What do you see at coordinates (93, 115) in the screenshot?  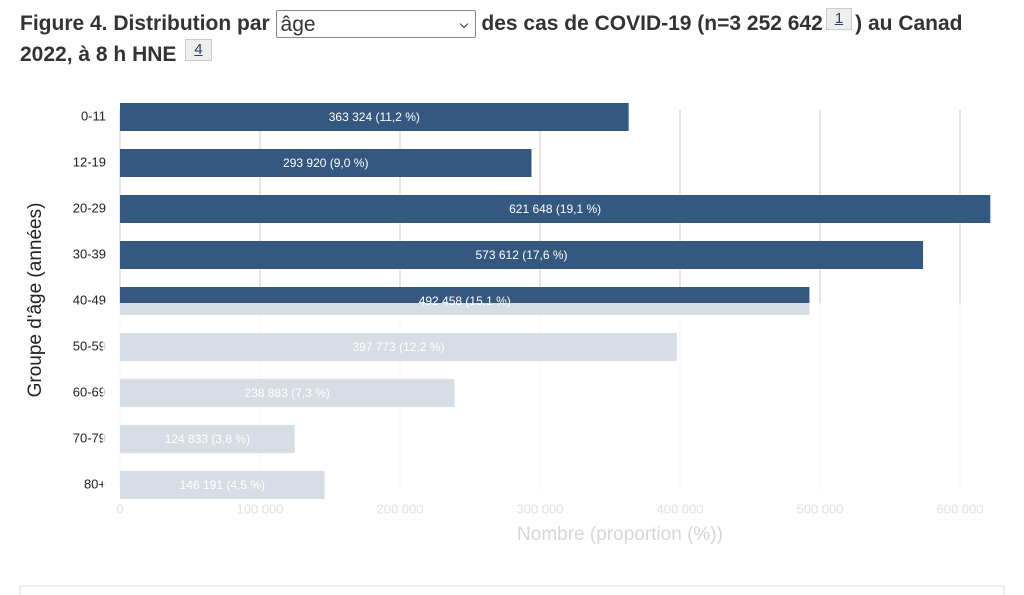 I see `y-tick-label: 0-11` at bounding box center [93, 115].